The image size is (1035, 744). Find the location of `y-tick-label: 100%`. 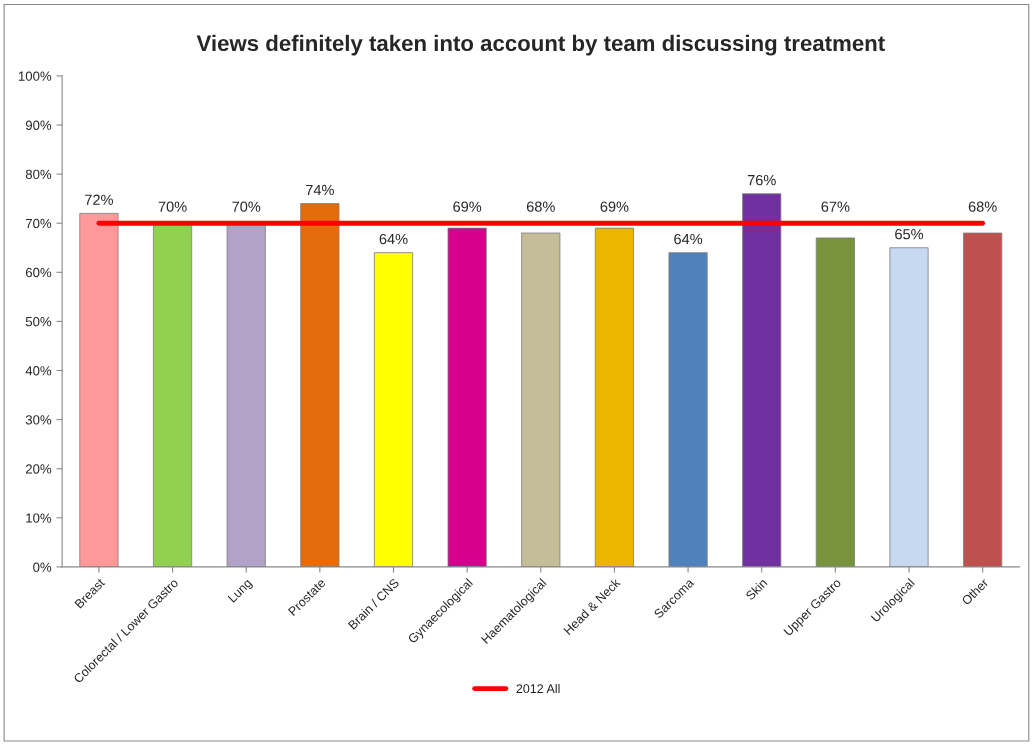

y-tick-label: 100% is located at coordinates (35, 76).